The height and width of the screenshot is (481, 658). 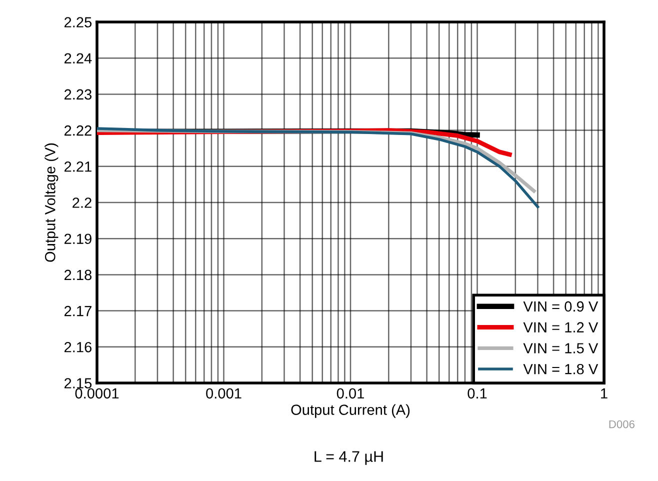 I want to click on y-tick-label: 2.2, so click(x=82, y=203).